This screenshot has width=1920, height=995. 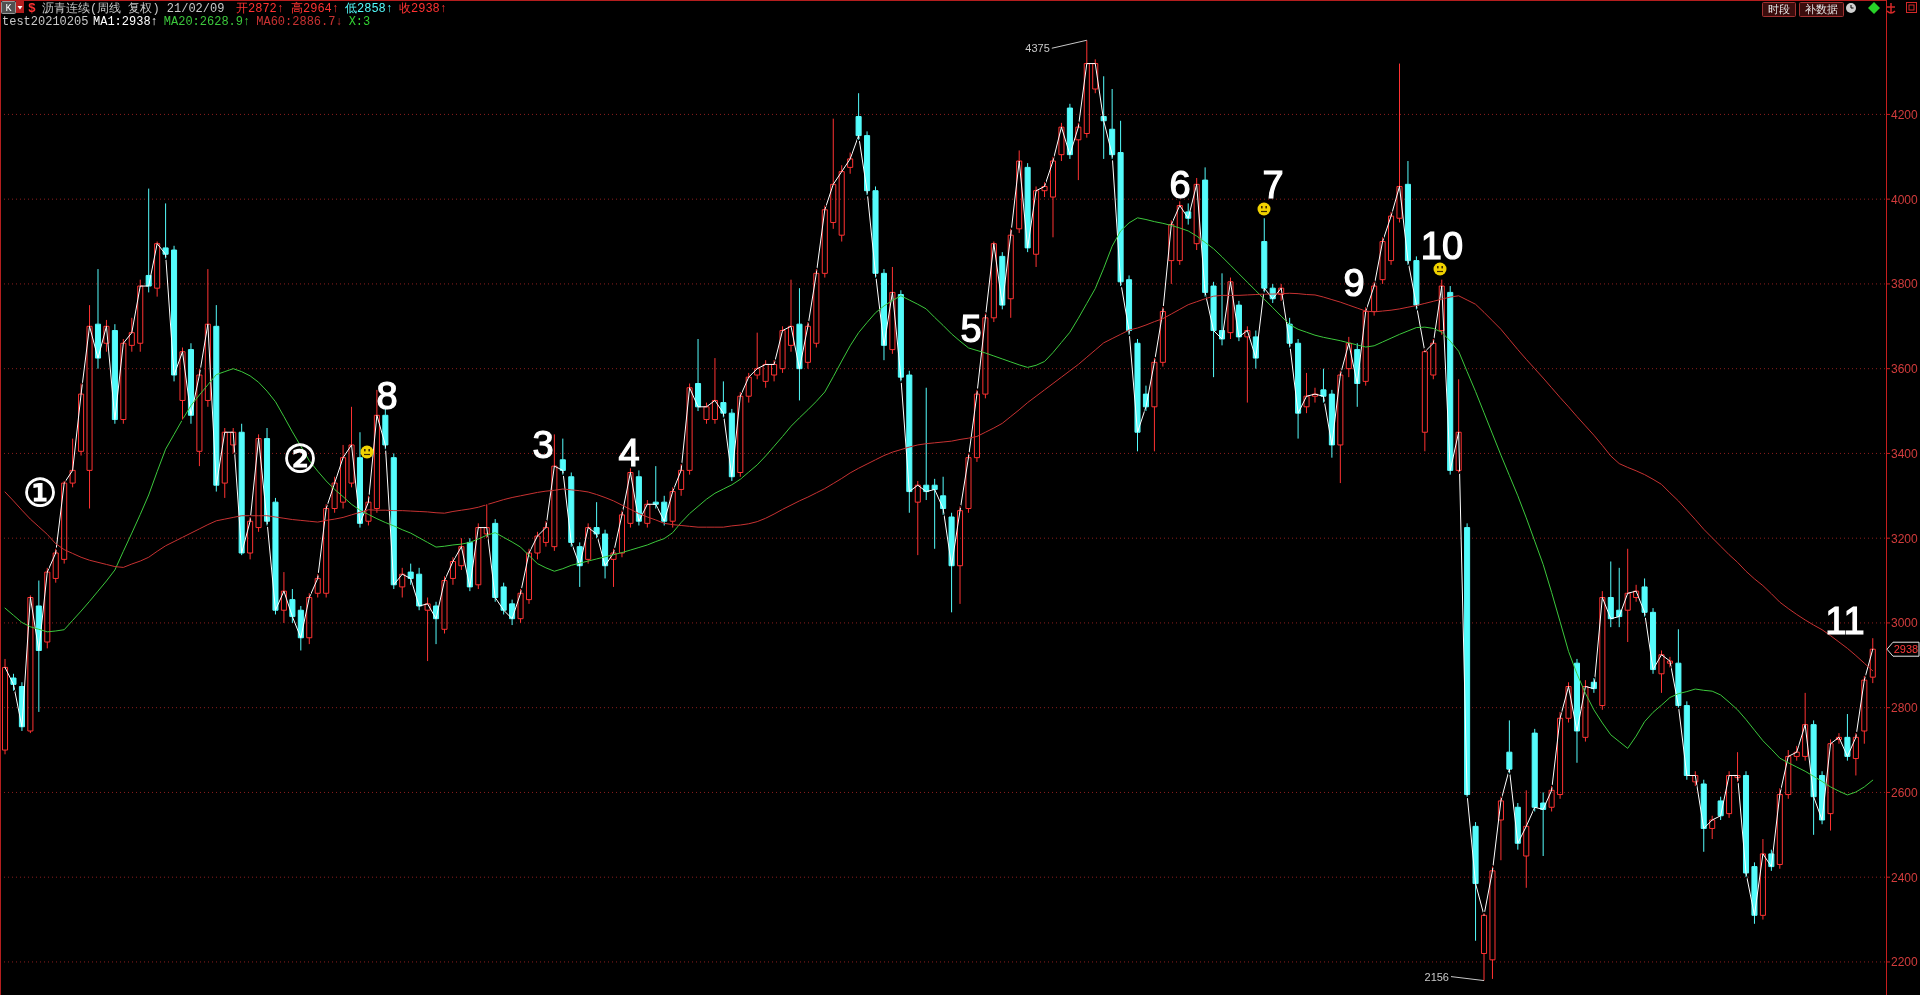 I want to click on legend: MA1:2938↑ MA20:2628.9↑ MA60:2886.7↓, so click(x=218, y=22).